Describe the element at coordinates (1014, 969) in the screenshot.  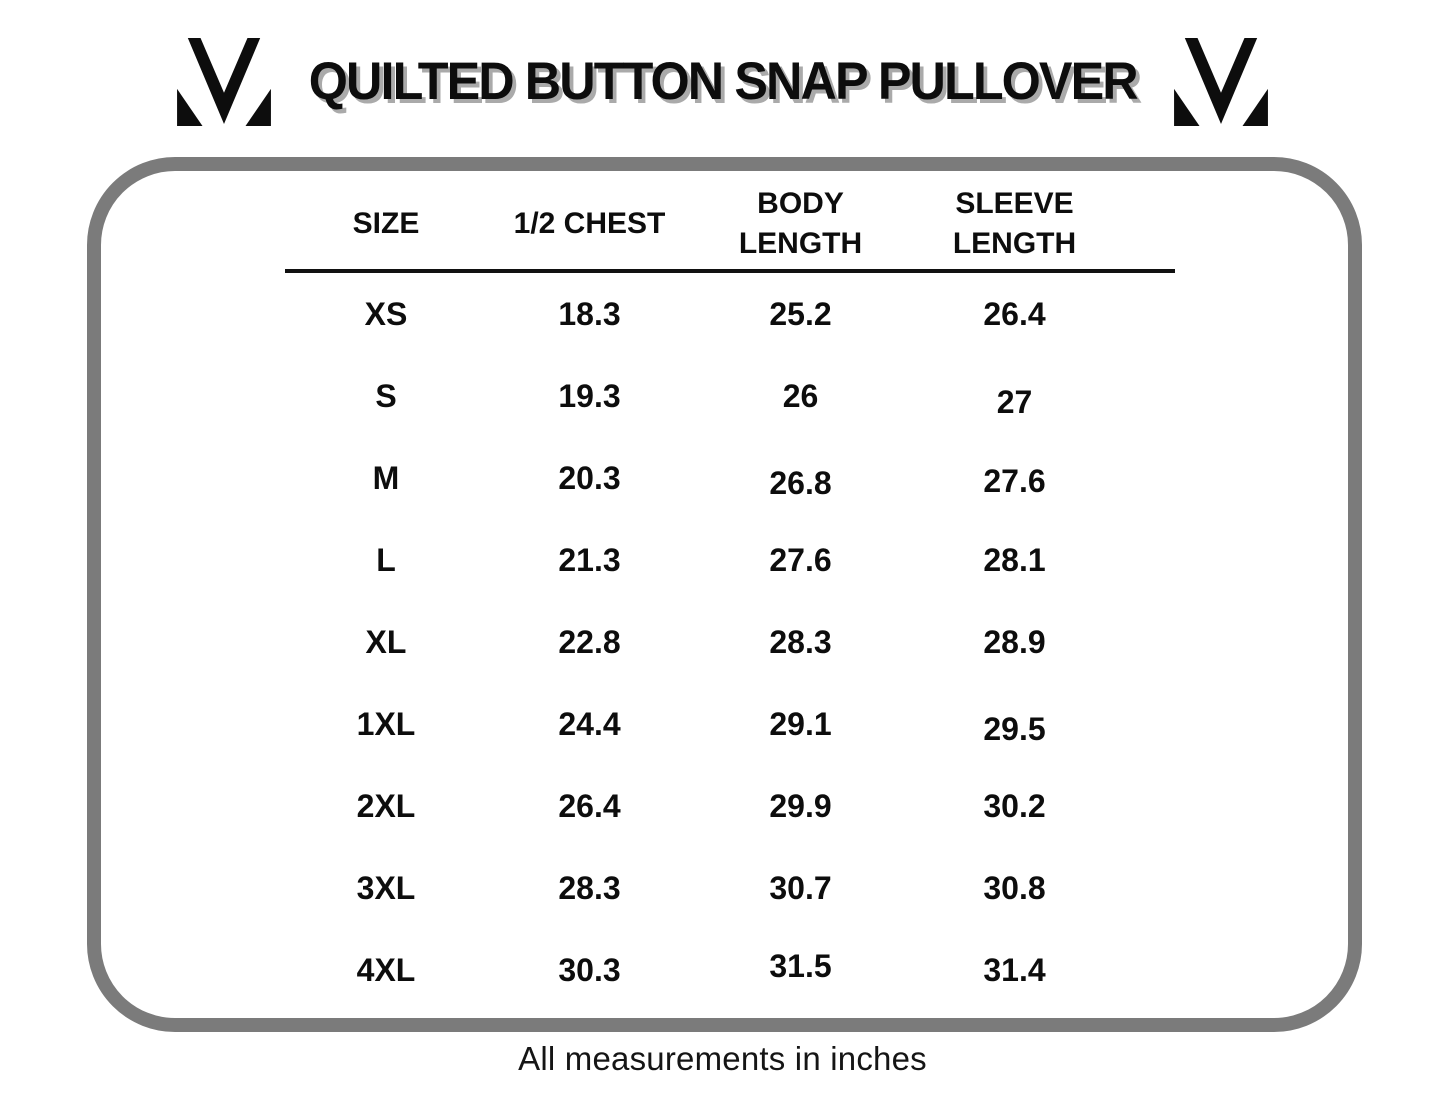
I see `sleeve-length-value: 31.4` at that location.